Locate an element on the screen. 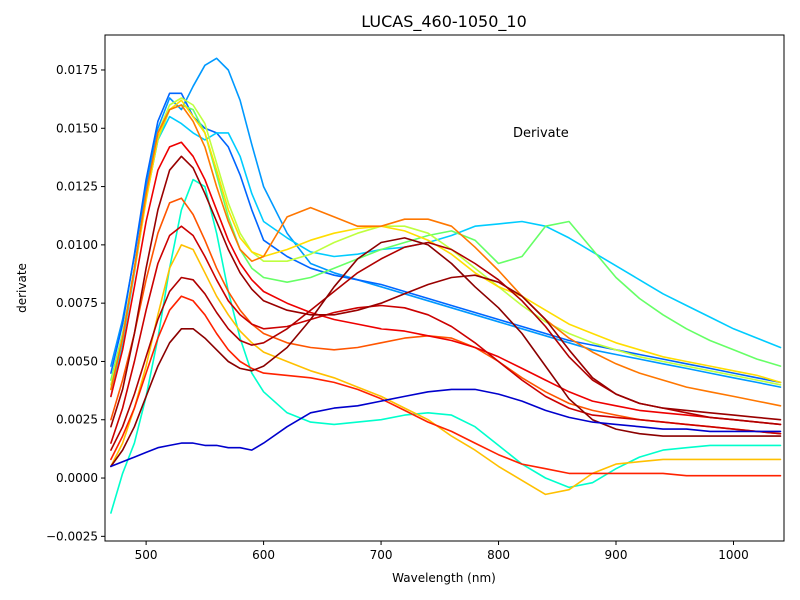 Image resolution: width=800 pixels, height=600 pixels. x-tick-label: 1000 is located at coordinates (733, 555).